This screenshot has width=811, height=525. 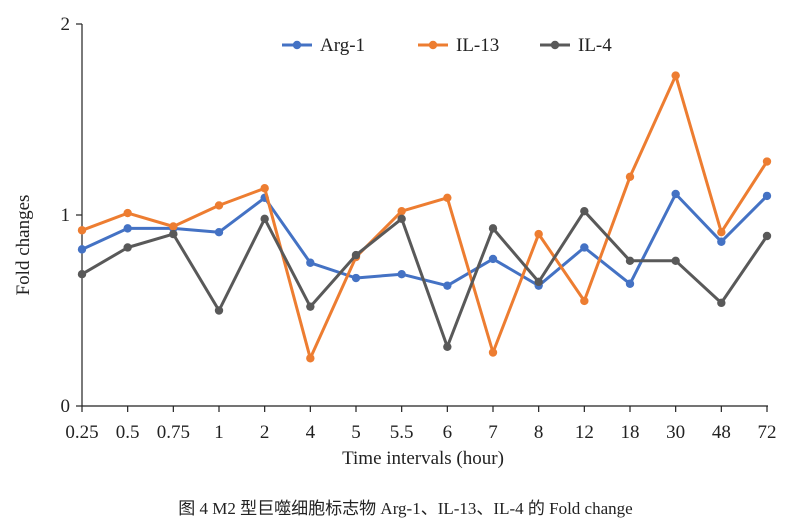 I want to click on y-tick-label: 1, so click(x=66, y=215).